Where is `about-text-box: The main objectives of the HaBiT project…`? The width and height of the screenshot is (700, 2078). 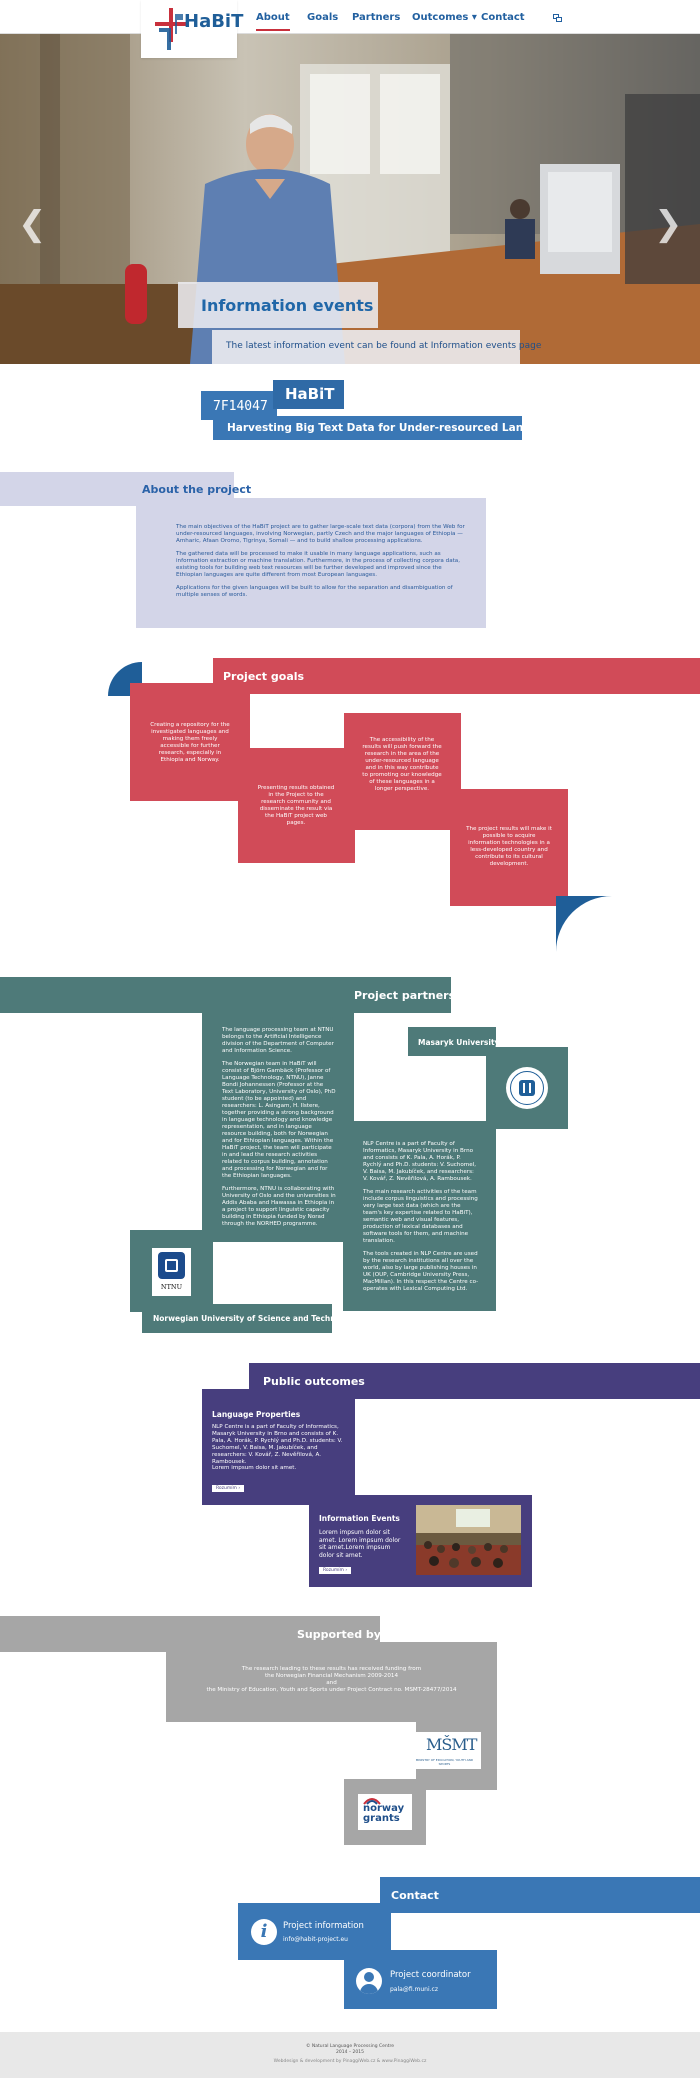
about-text-box: The main objectives of the HaBiT project… is located at coordinates (311, 563).